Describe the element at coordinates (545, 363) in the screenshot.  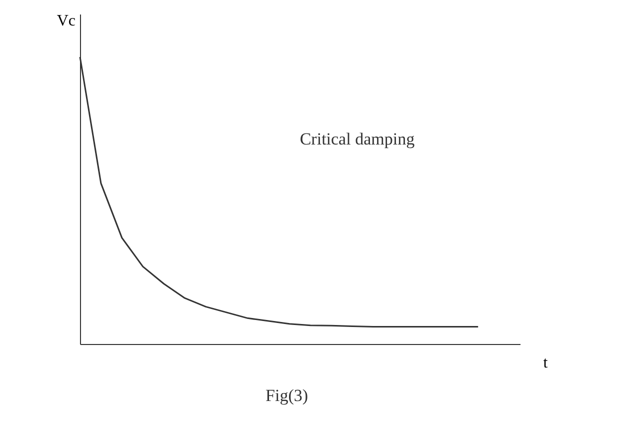
I see `x-axis-title: t` at that location.